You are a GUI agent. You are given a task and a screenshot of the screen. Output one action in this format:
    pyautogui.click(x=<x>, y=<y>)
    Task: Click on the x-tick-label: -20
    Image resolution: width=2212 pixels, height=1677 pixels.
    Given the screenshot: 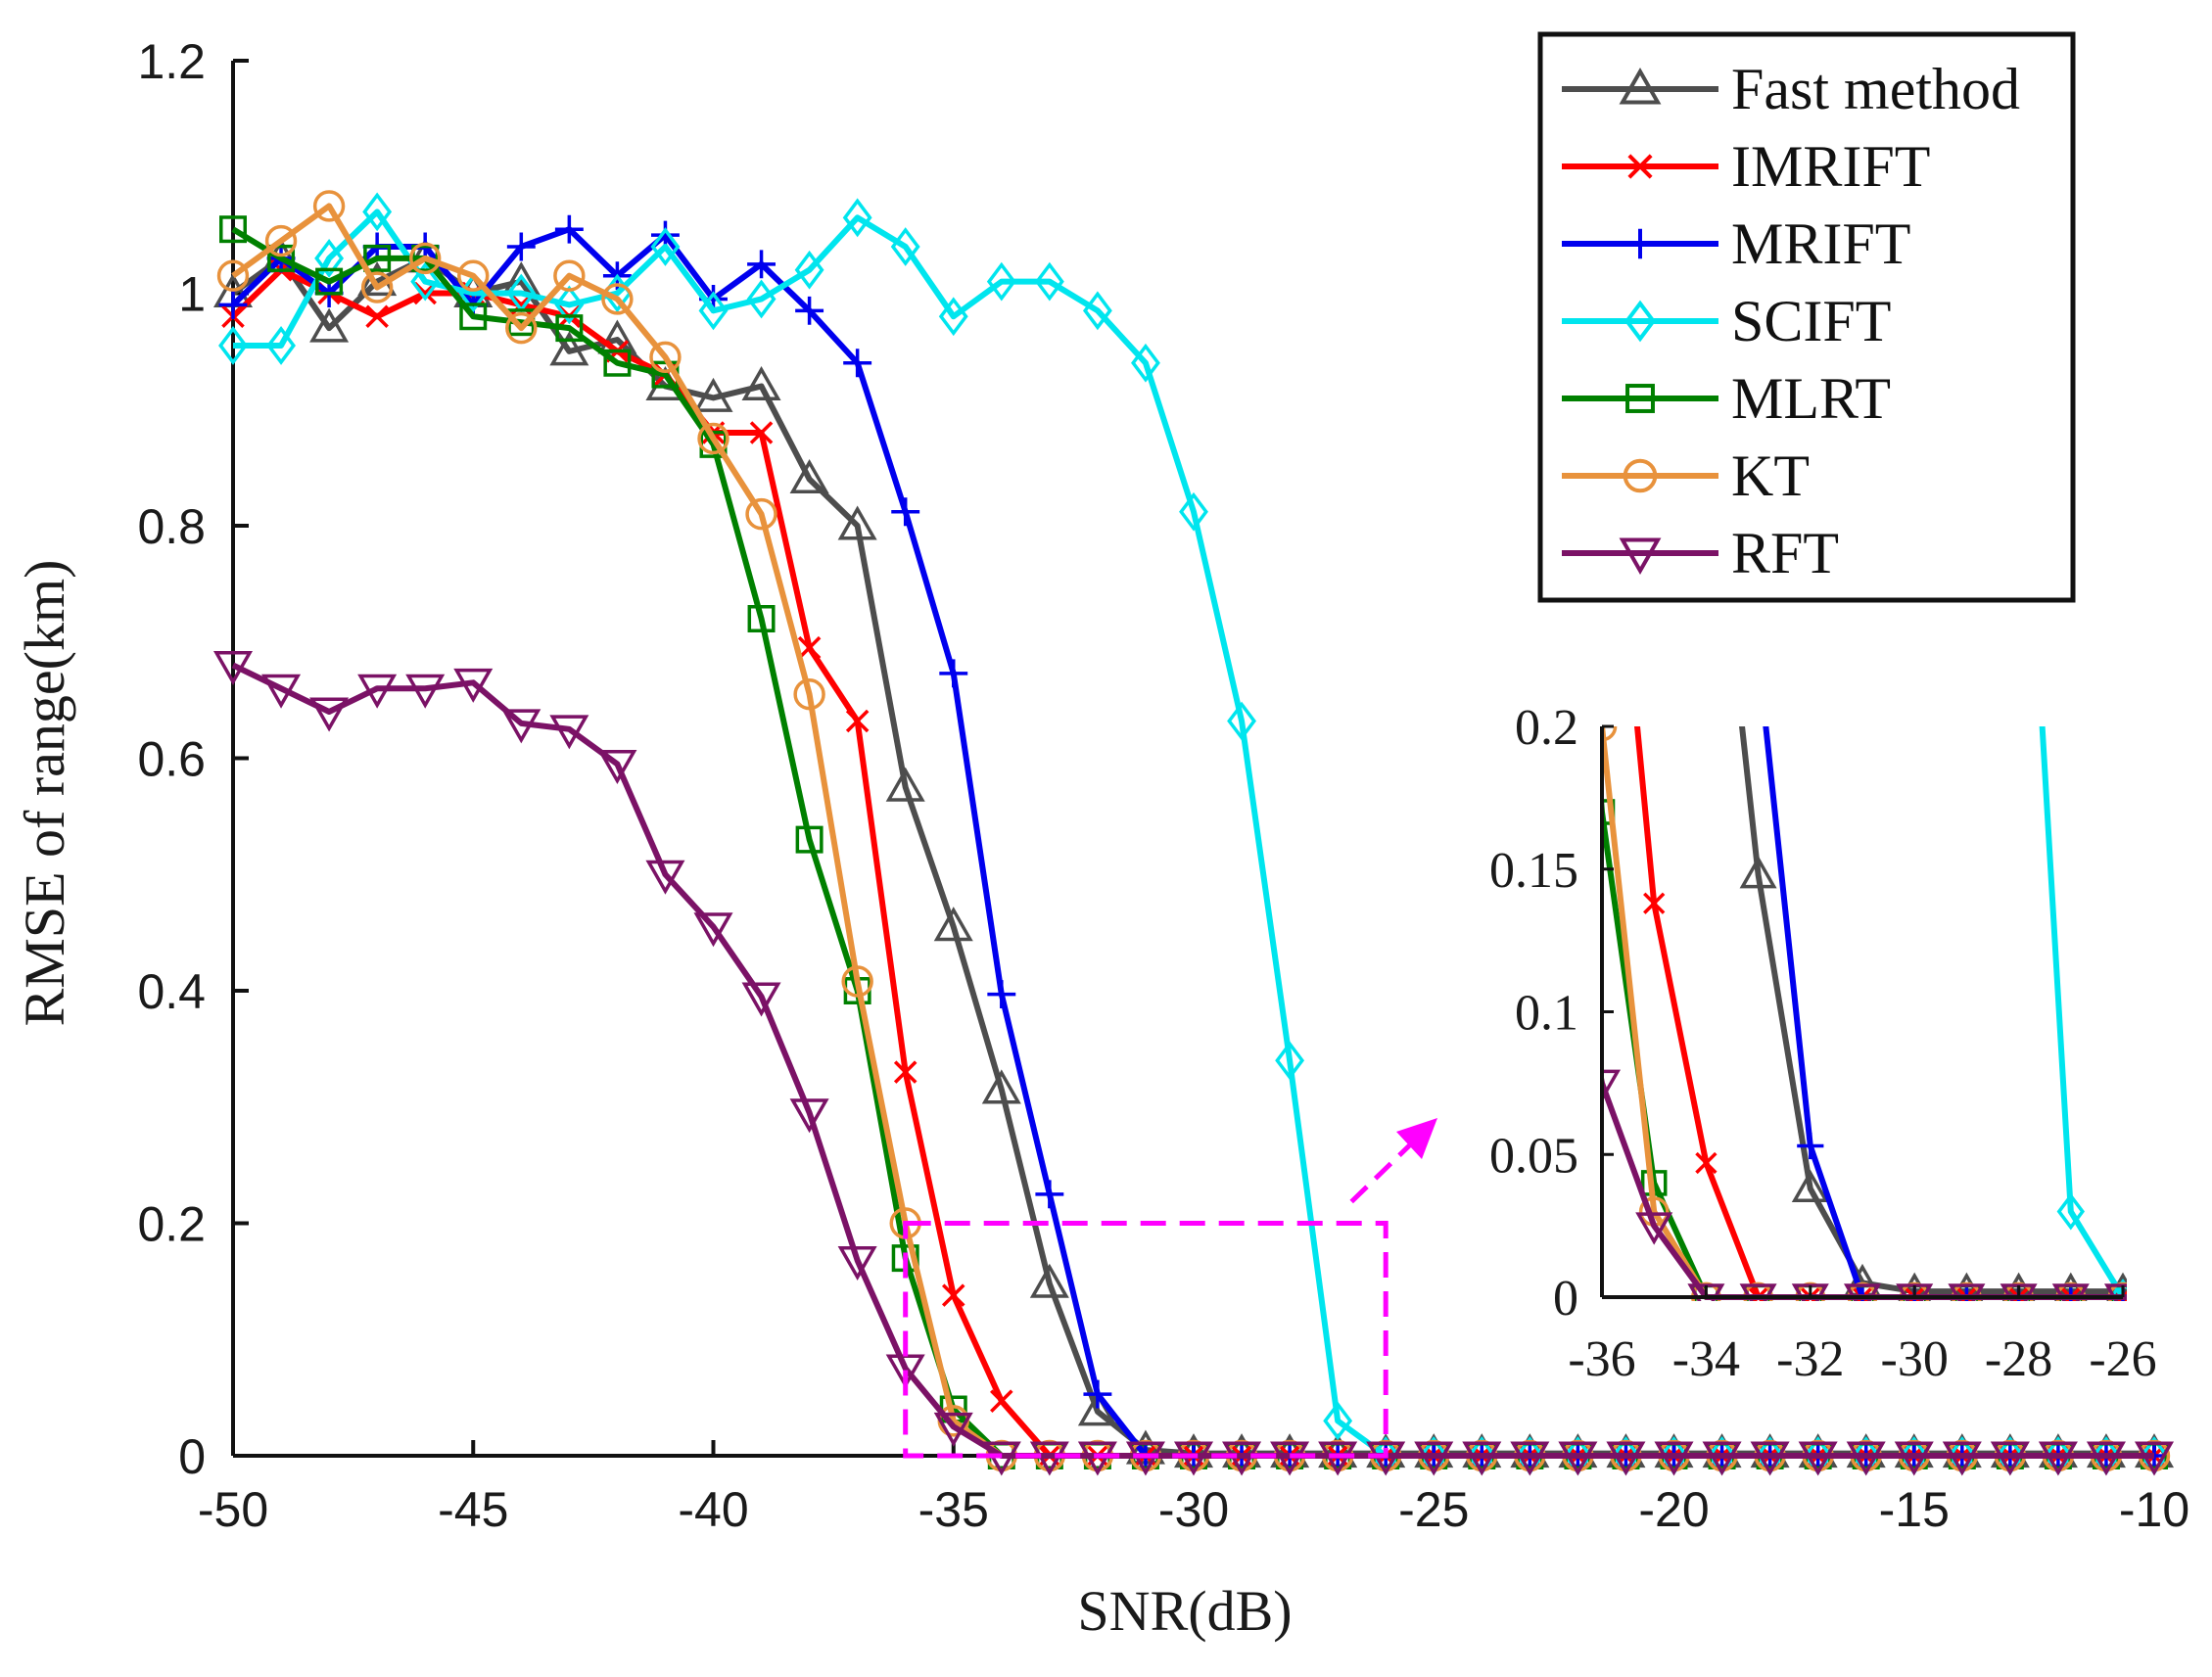 What is the action you would take?
    pyautogui.click(x=1673, y=1509)
    